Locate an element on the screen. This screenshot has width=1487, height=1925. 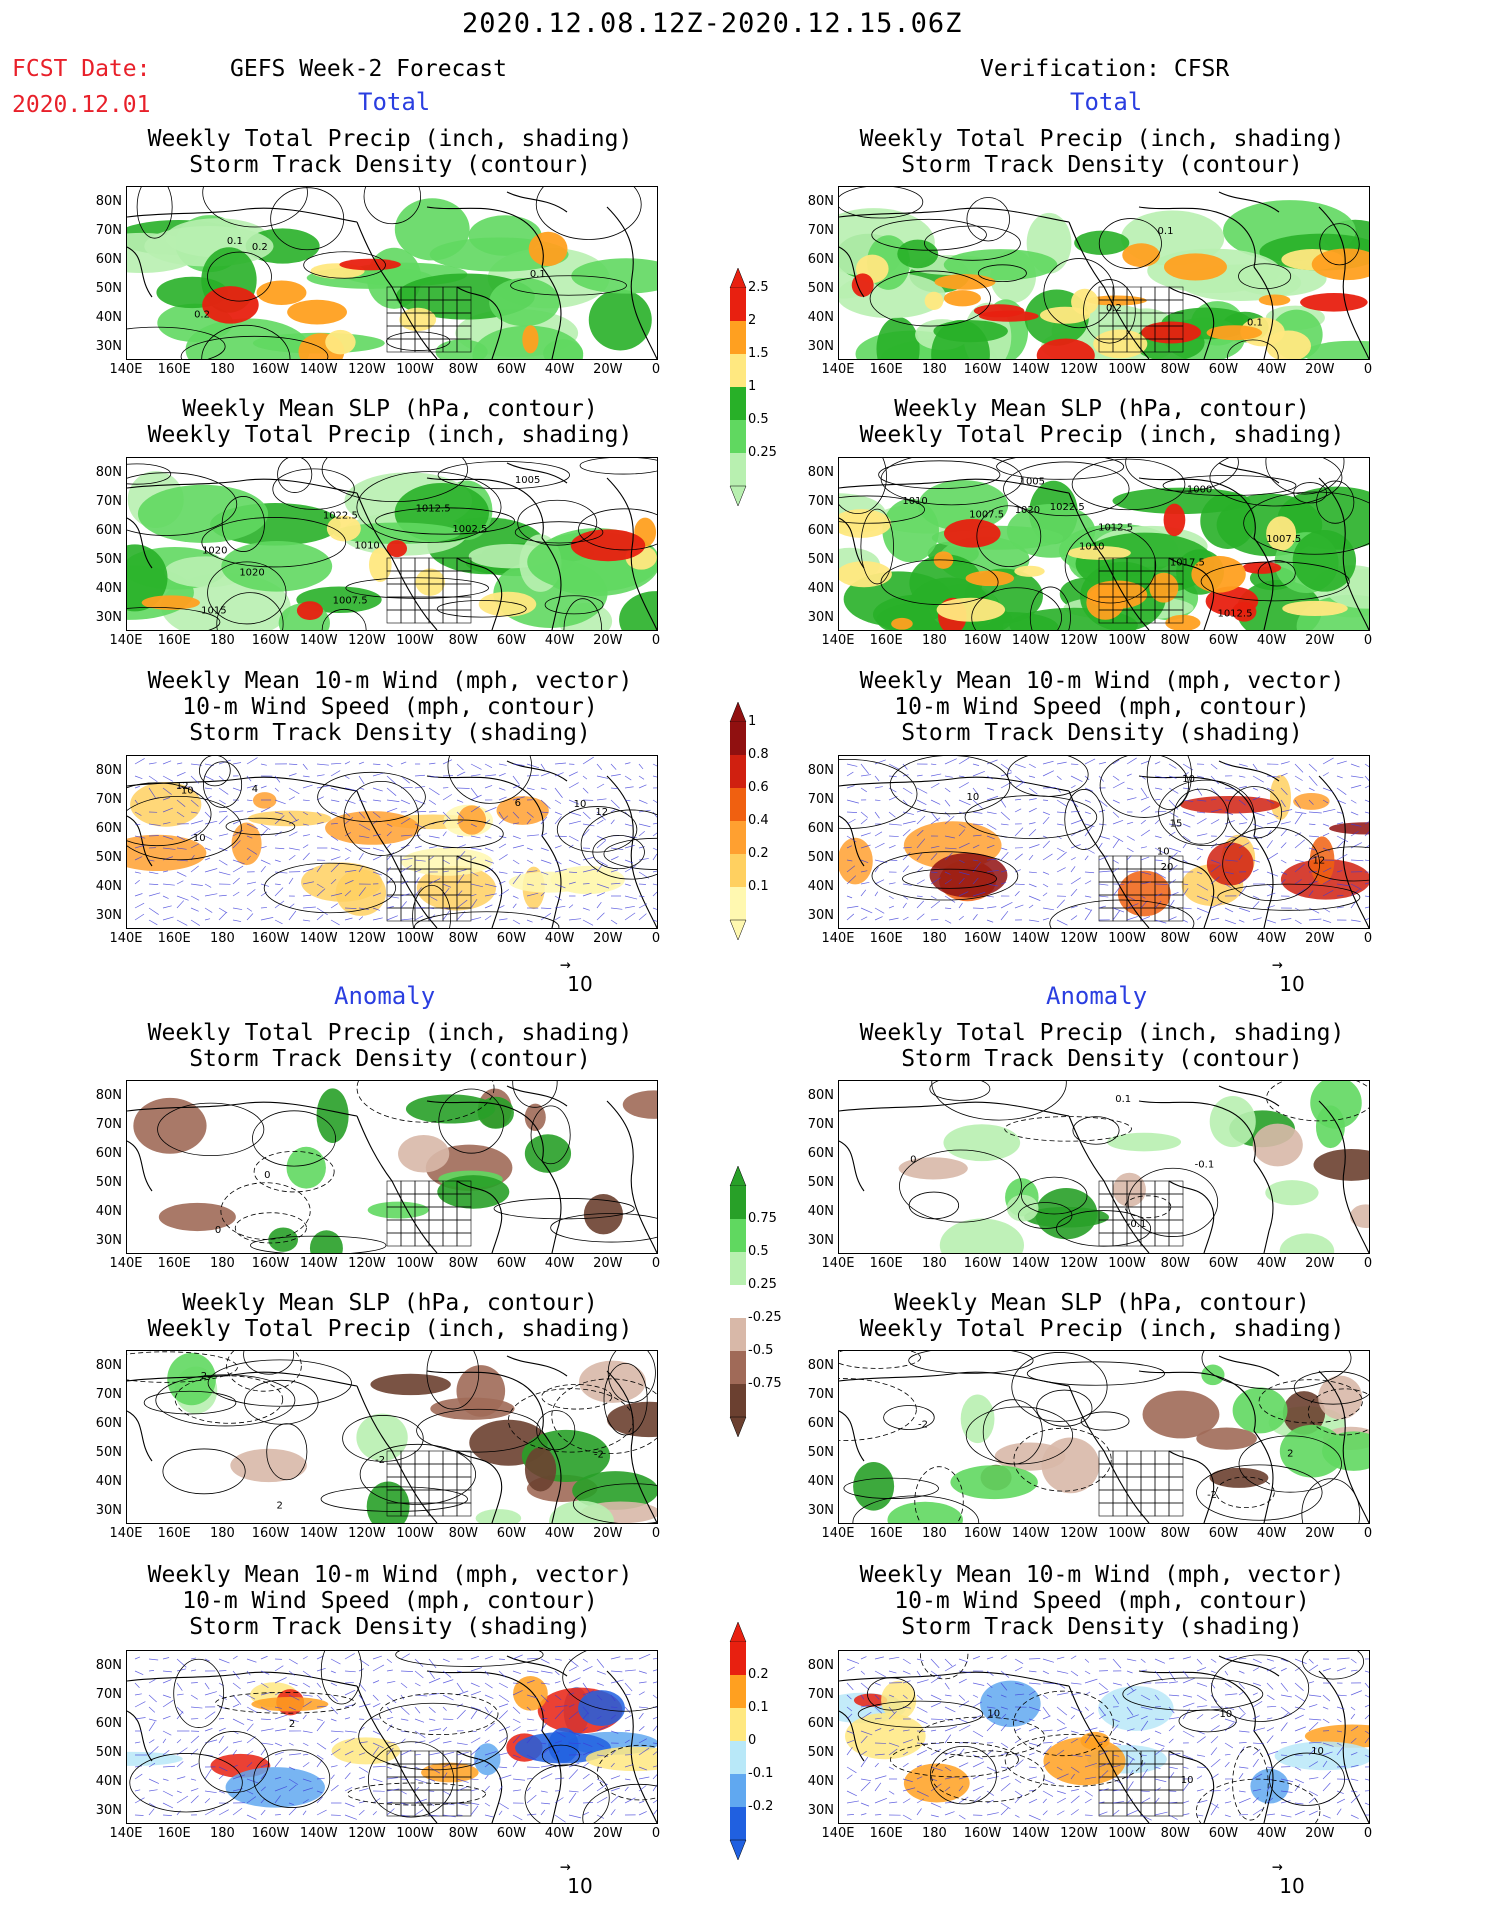
contour-label: 1012.5 is located at coordinates (1234, 613).